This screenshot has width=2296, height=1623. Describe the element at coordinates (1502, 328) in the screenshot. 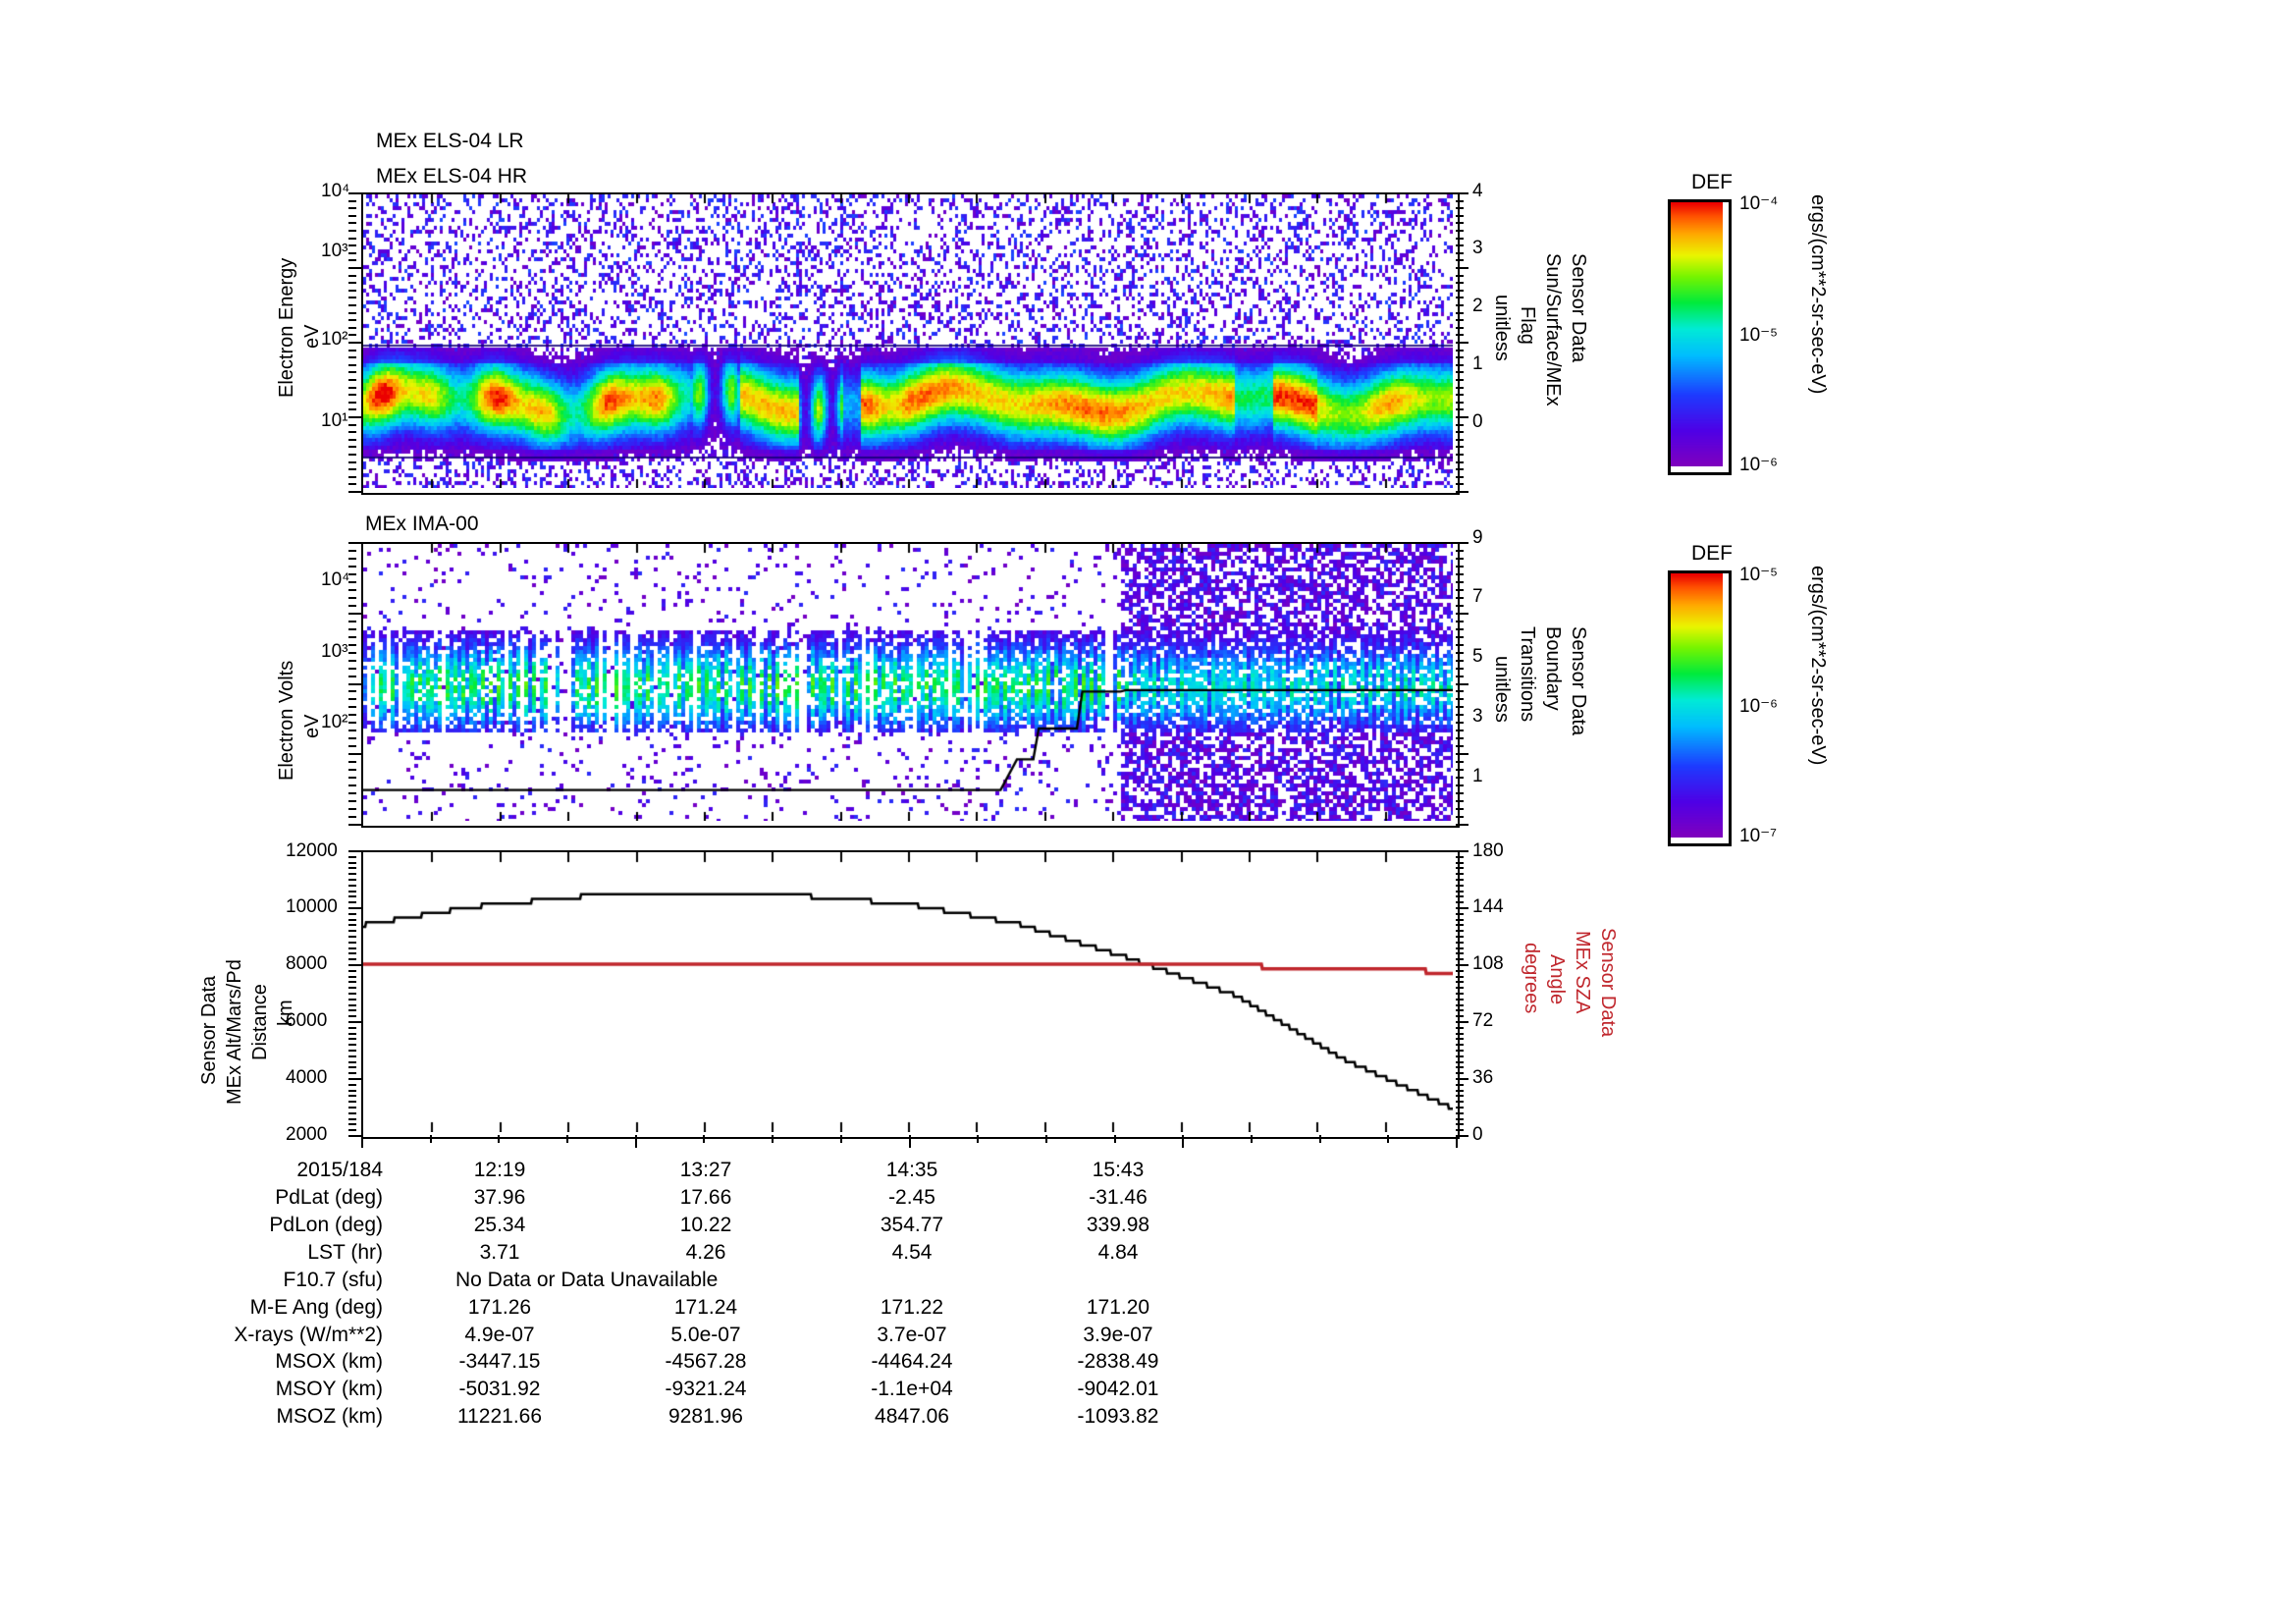

I see `els-right-label-4: unitless` at that location.